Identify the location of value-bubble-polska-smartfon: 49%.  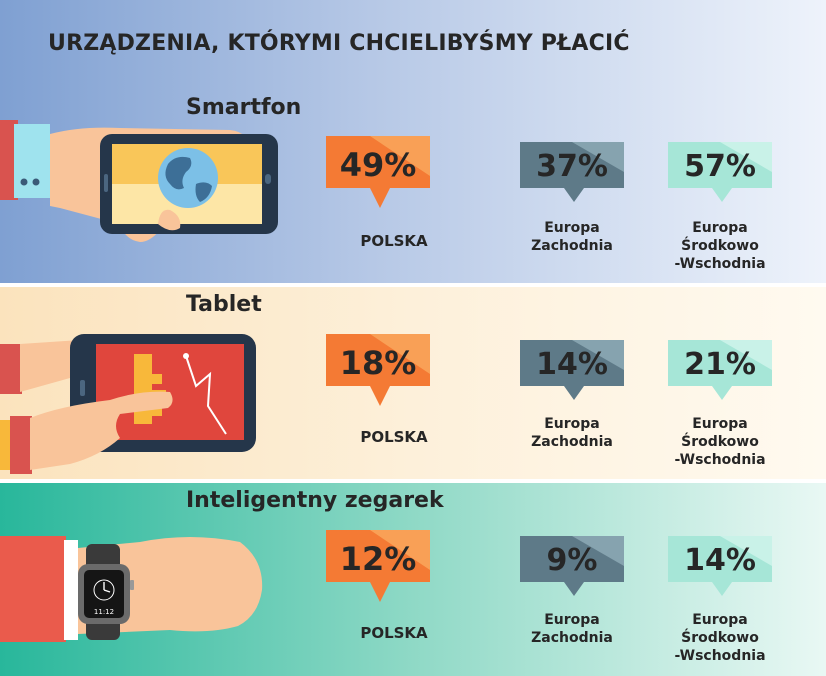
(378, 172).